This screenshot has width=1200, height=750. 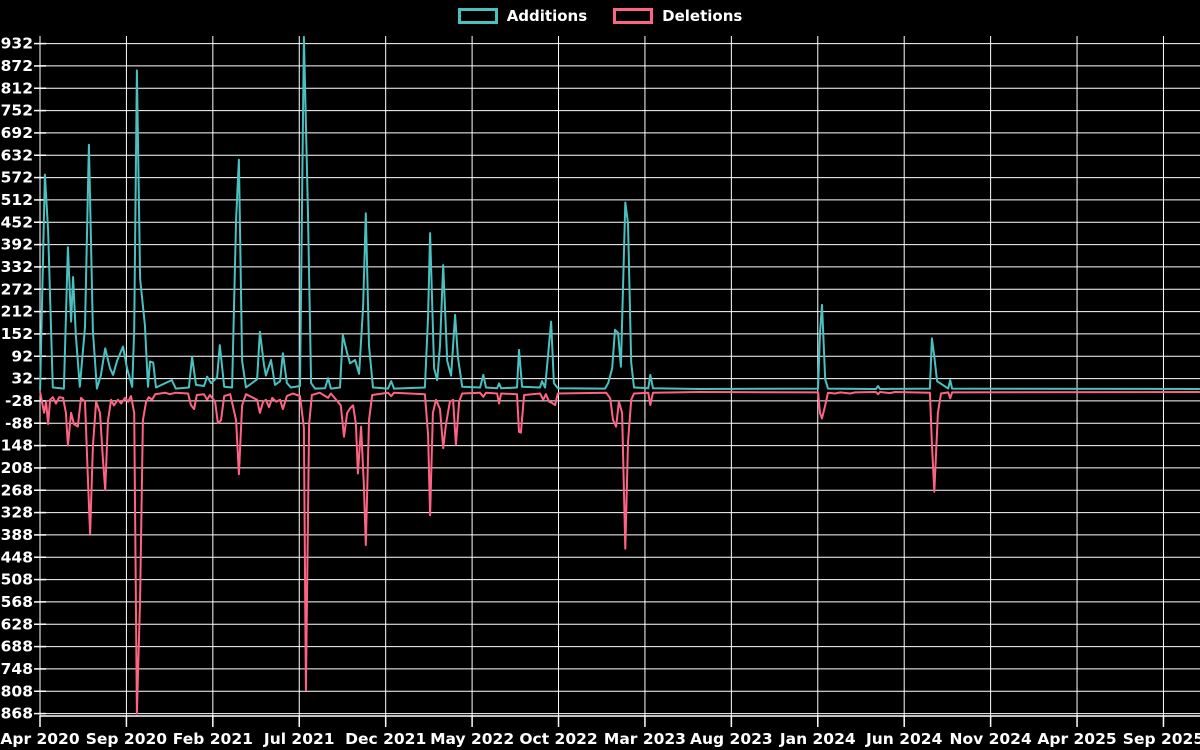 I want to click on y-axis-tick-label: -448, so click(x=16, y=557).